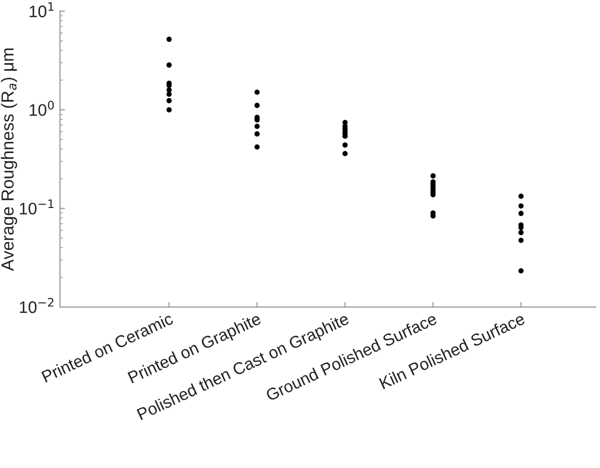 This screenshot has height=468, width=600. Describe the element at coordinates (37, 306) in the screenshot. I see `y-tick-label: 10$^{−2}$` at that location.